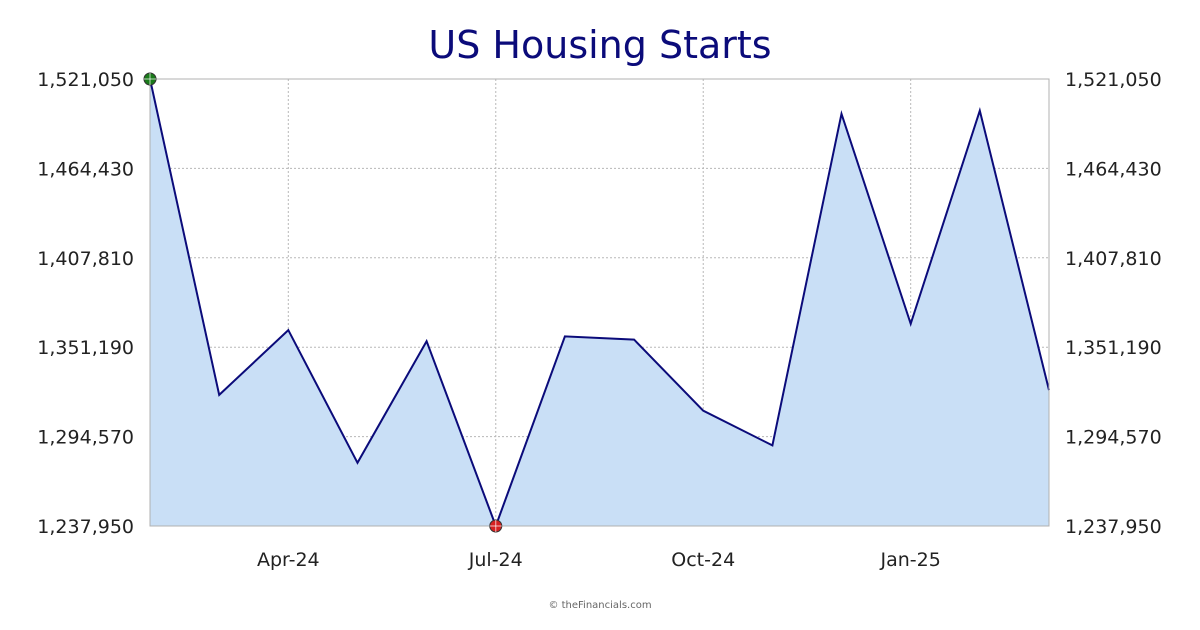  I want to click on chart-title: US Housing Starts, so click(599, 45).